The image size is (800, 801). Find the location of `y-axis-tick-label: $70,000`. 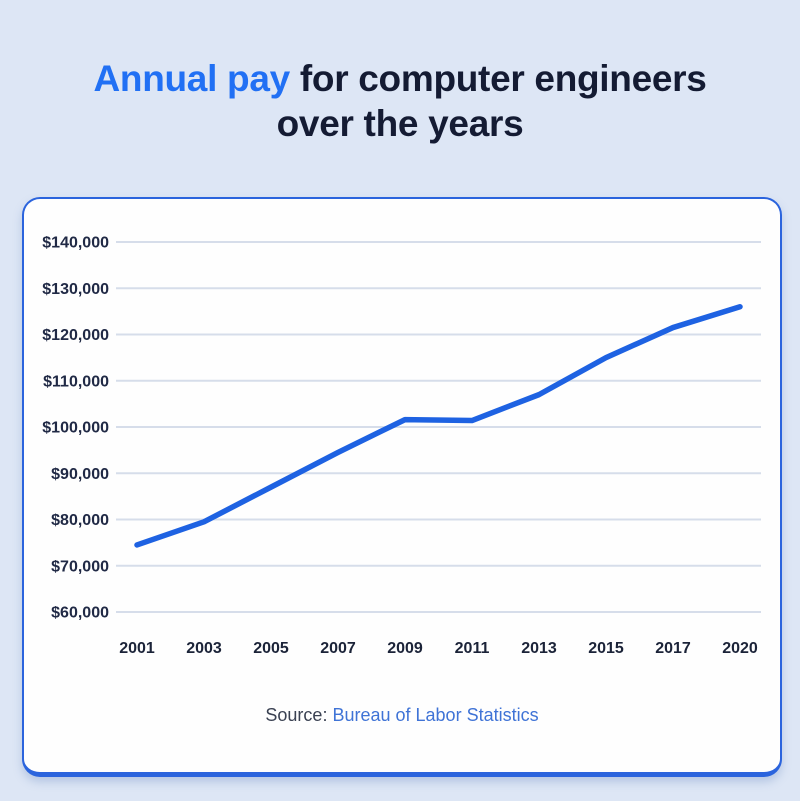

y-axis-tick-label: $70,000 is located at coordinates (80, 566).